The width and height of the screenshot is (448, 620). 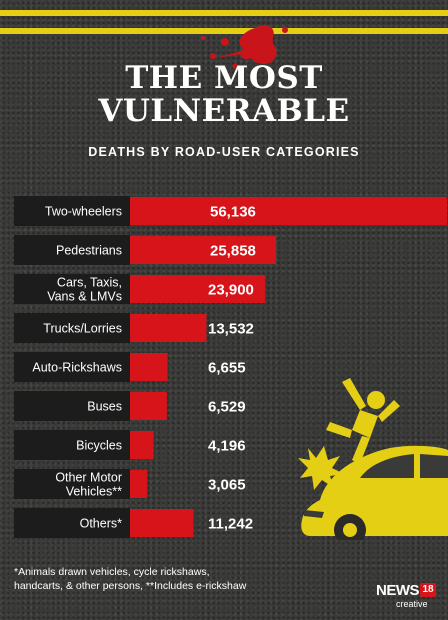 What do you see at coordinates (233, 251) in the screenshot?
I see `value-label: 25,858` at bounding box center [233, 251].